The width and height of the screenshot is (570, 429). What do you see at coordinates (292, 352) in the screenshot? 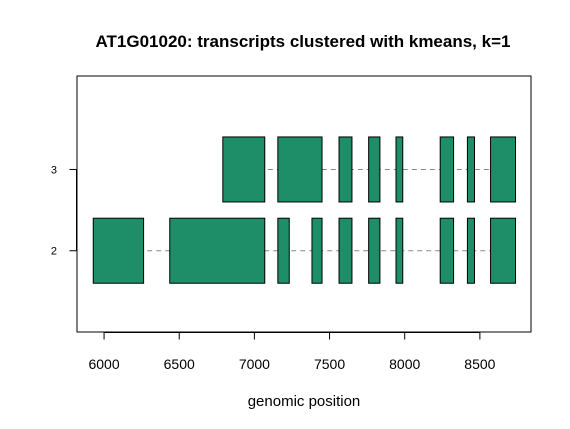
I see `x-axis: 6000 6500 7000 7500 8000 8500` at bounding box center [292, 352].